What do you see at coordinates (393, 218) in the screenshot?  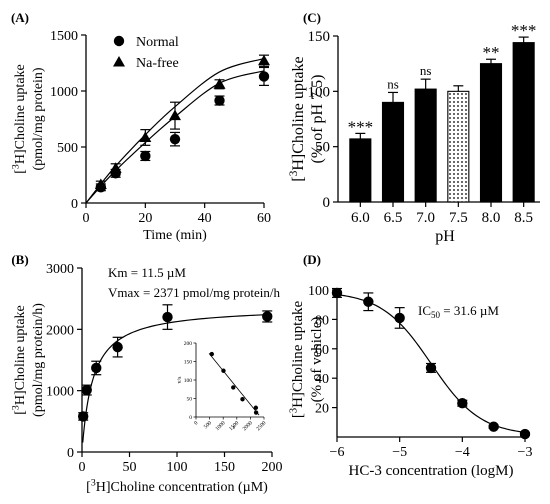 I see `x-tick-label: 6.5` at bounding box center [393, 218].